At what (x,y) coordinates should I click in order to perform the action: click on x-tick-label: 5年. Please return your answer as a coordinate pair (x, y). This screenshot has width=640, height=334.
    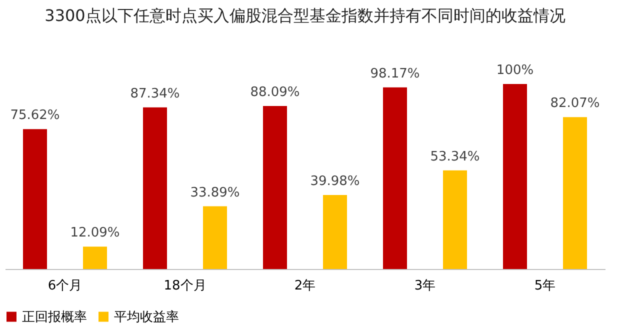
    Looking at the image, I should click on (545, 286).